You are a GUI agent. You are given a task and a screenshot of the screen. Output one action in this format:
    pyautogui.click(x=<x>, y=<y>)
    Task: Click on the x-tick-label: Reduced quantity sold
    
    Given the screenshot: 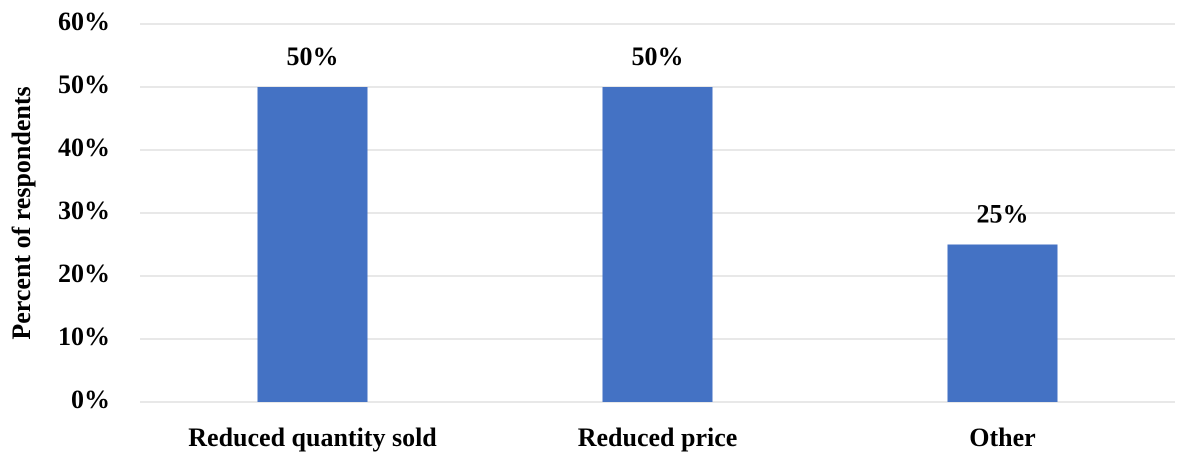 What is the action you would take?
    pyautogui.click(x=312, y=437)
    